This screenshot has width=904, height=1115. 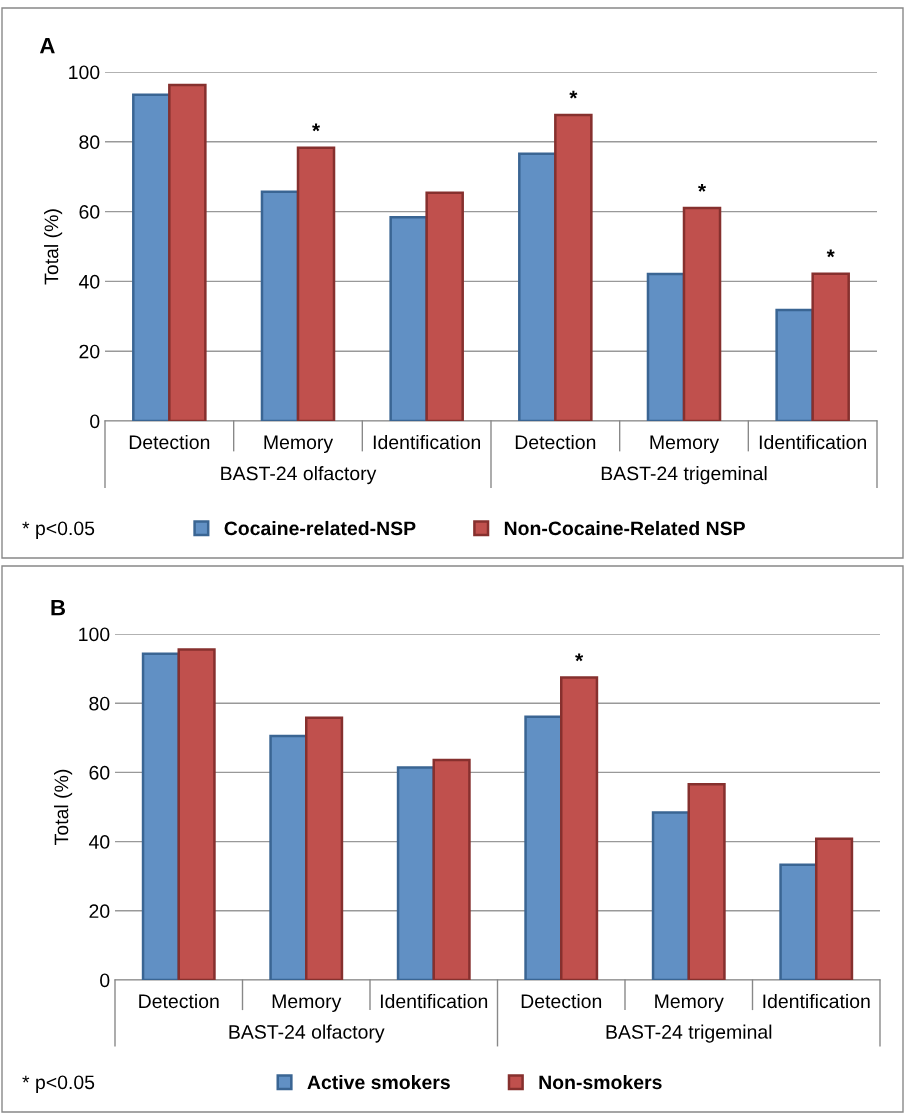 I want to click on chart-title: A, so click(x=47, y=45).